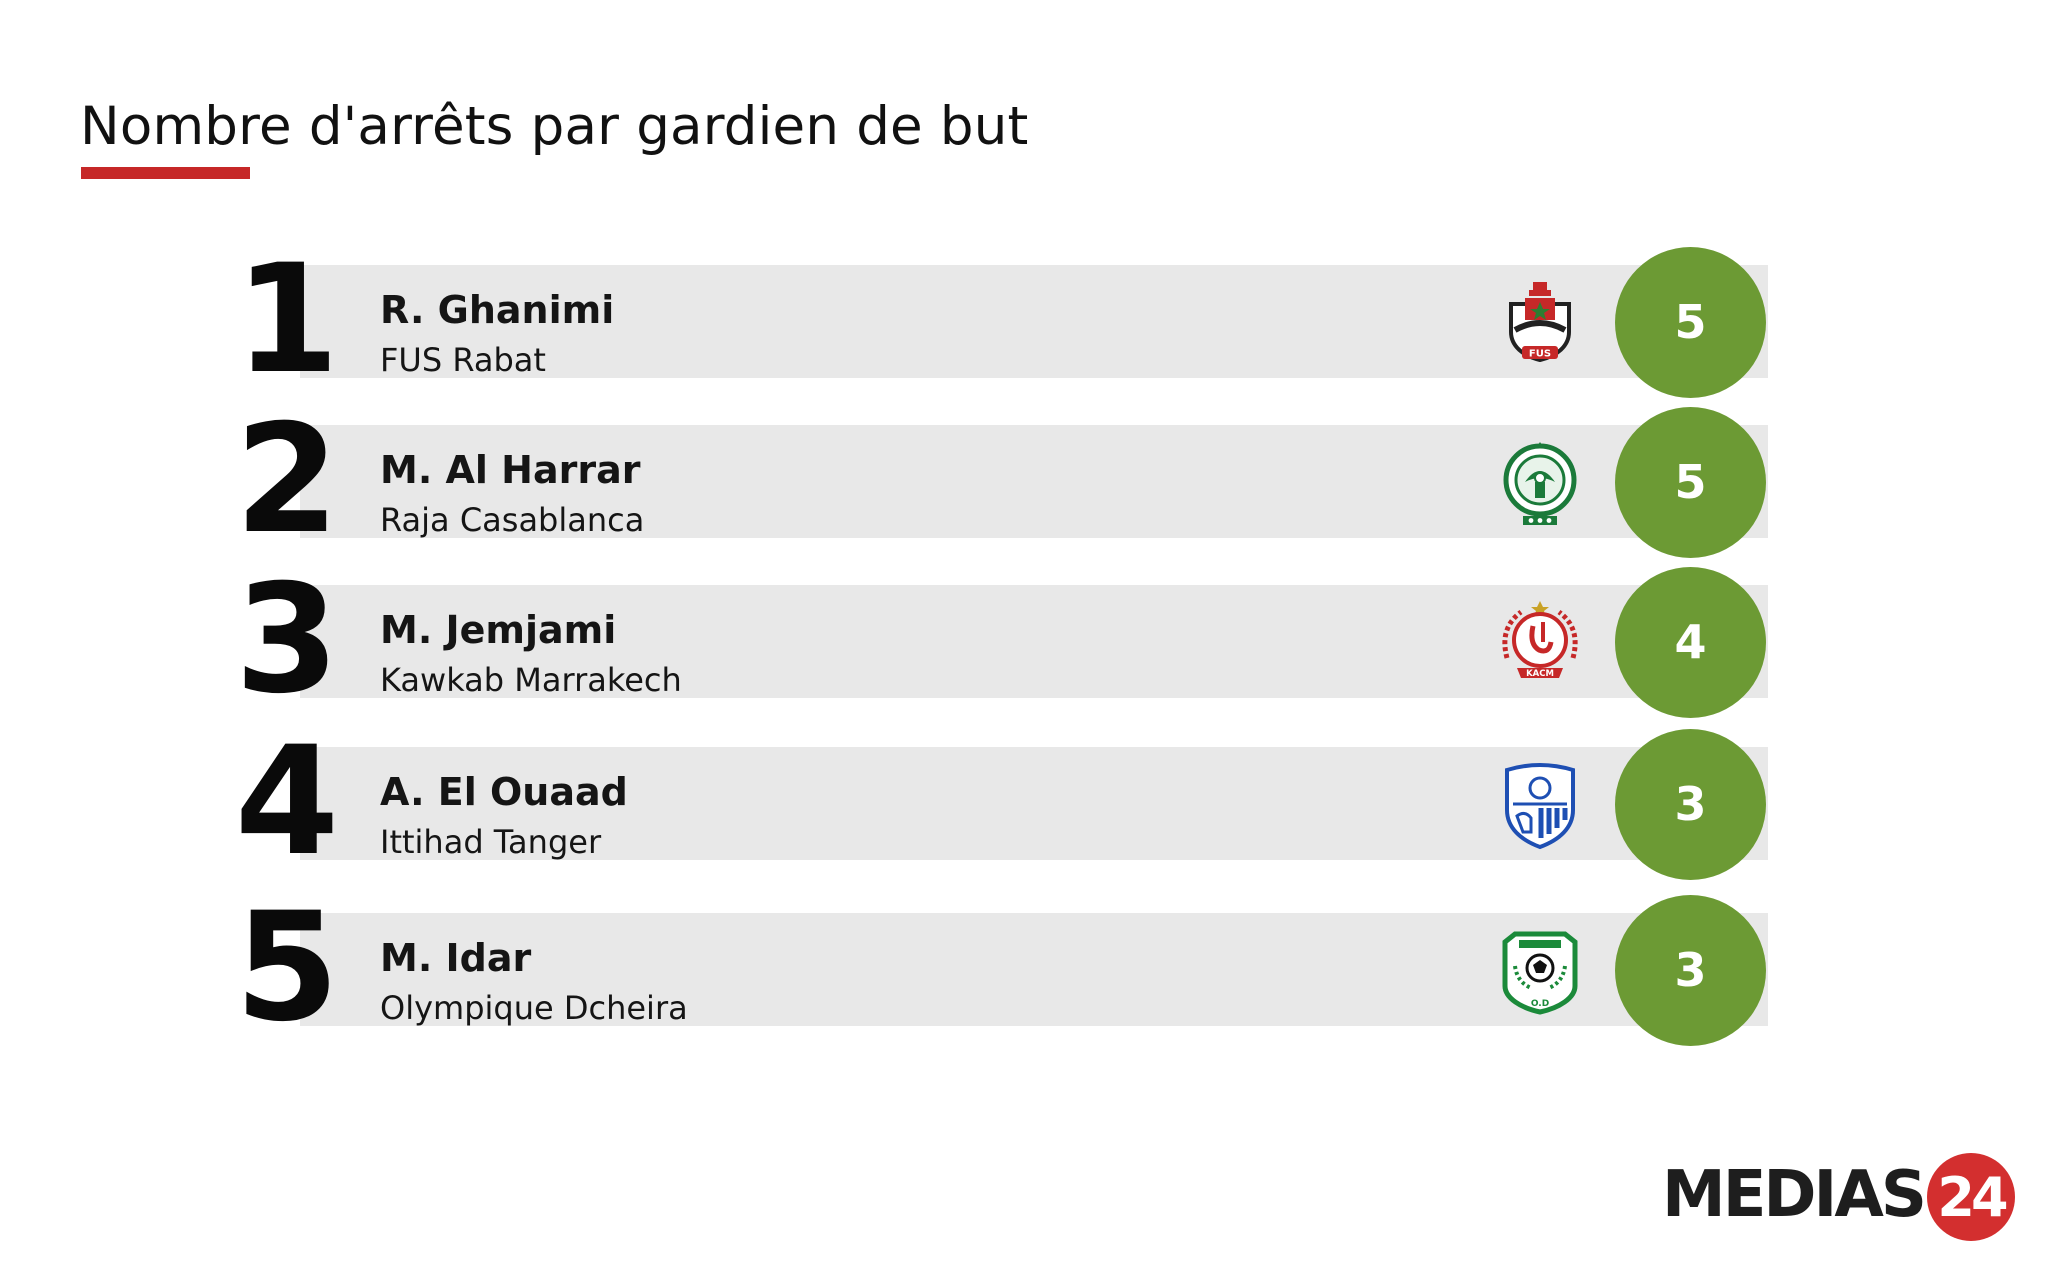  What do you see at coordinates (287, 320) in the screenshot?
I see `rank-number: 1` at bounding box center [287, 320].